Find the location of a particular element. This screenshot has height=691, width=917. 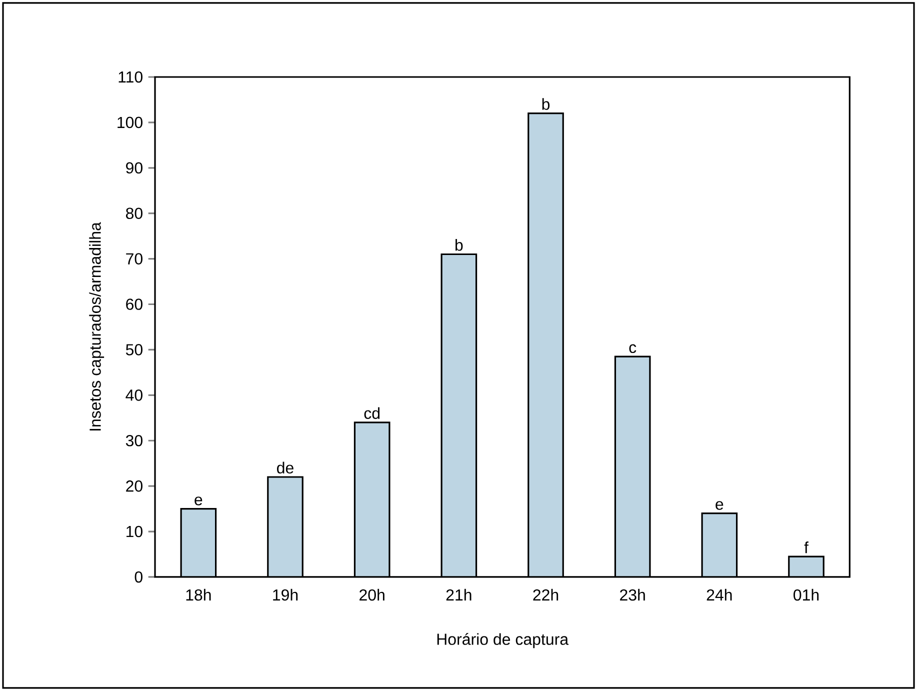

y-tick-label: 70 is located at coordinates (134, 258).